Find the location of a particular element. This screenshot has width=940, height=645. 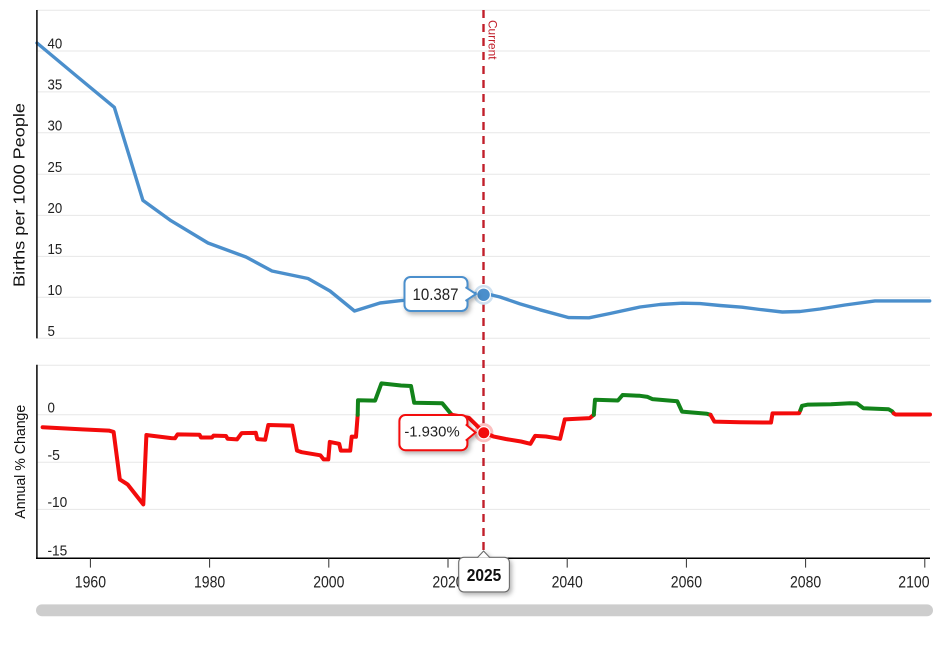

svg-text: 25 is located at coordinates (55, 167).